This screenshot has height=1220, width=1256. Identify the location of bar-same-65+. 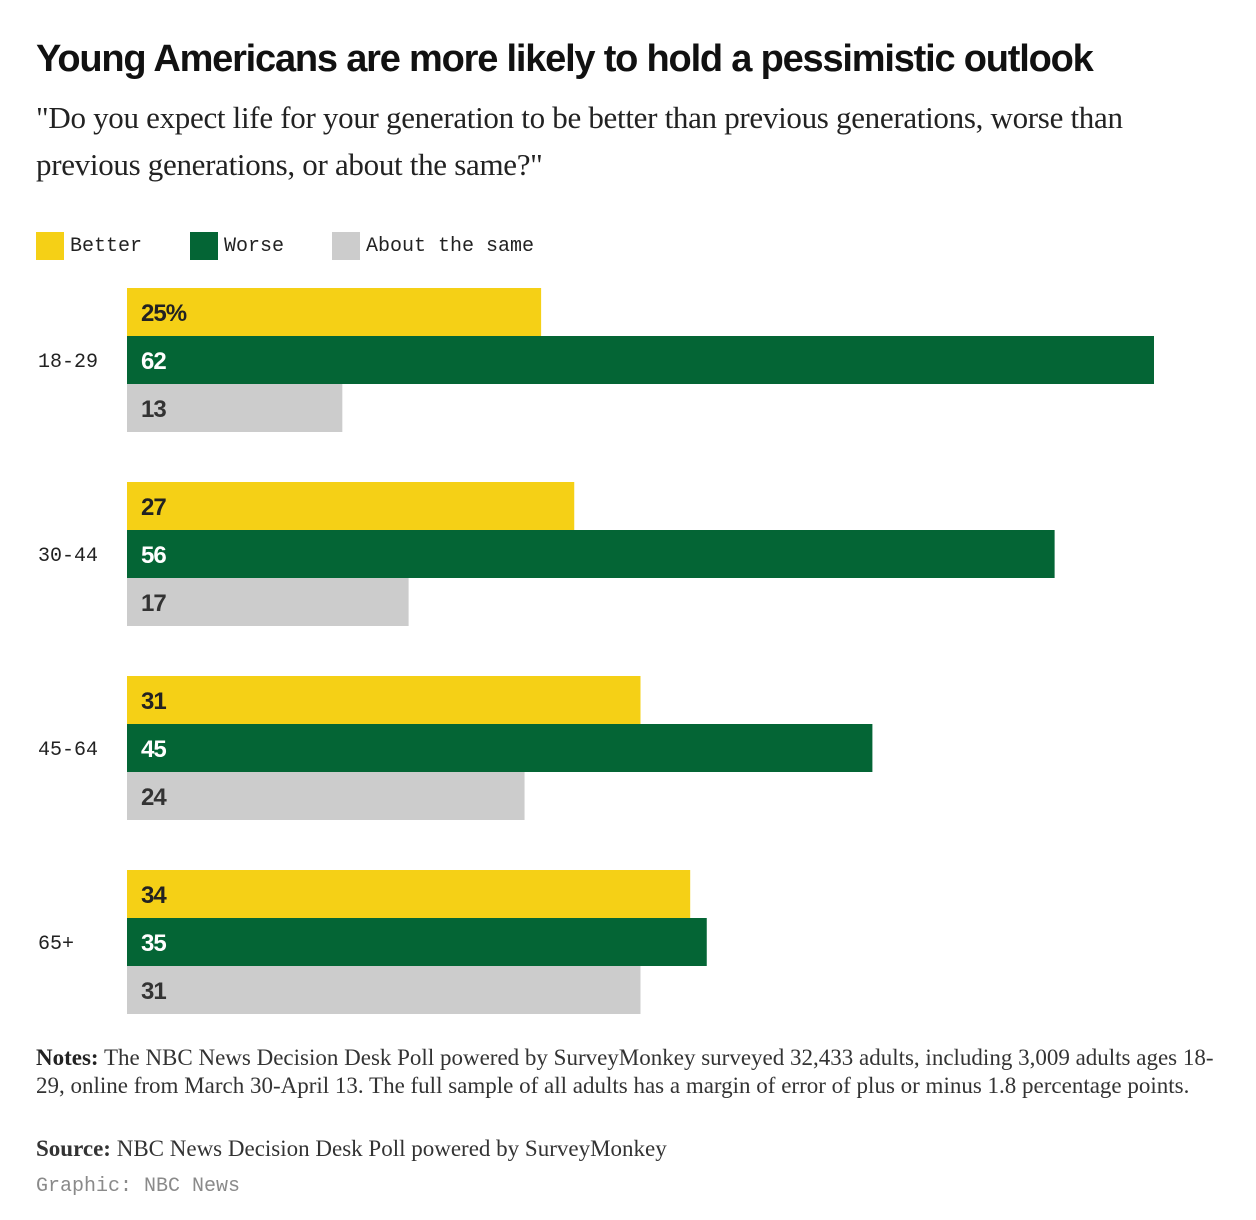
(384, 990).